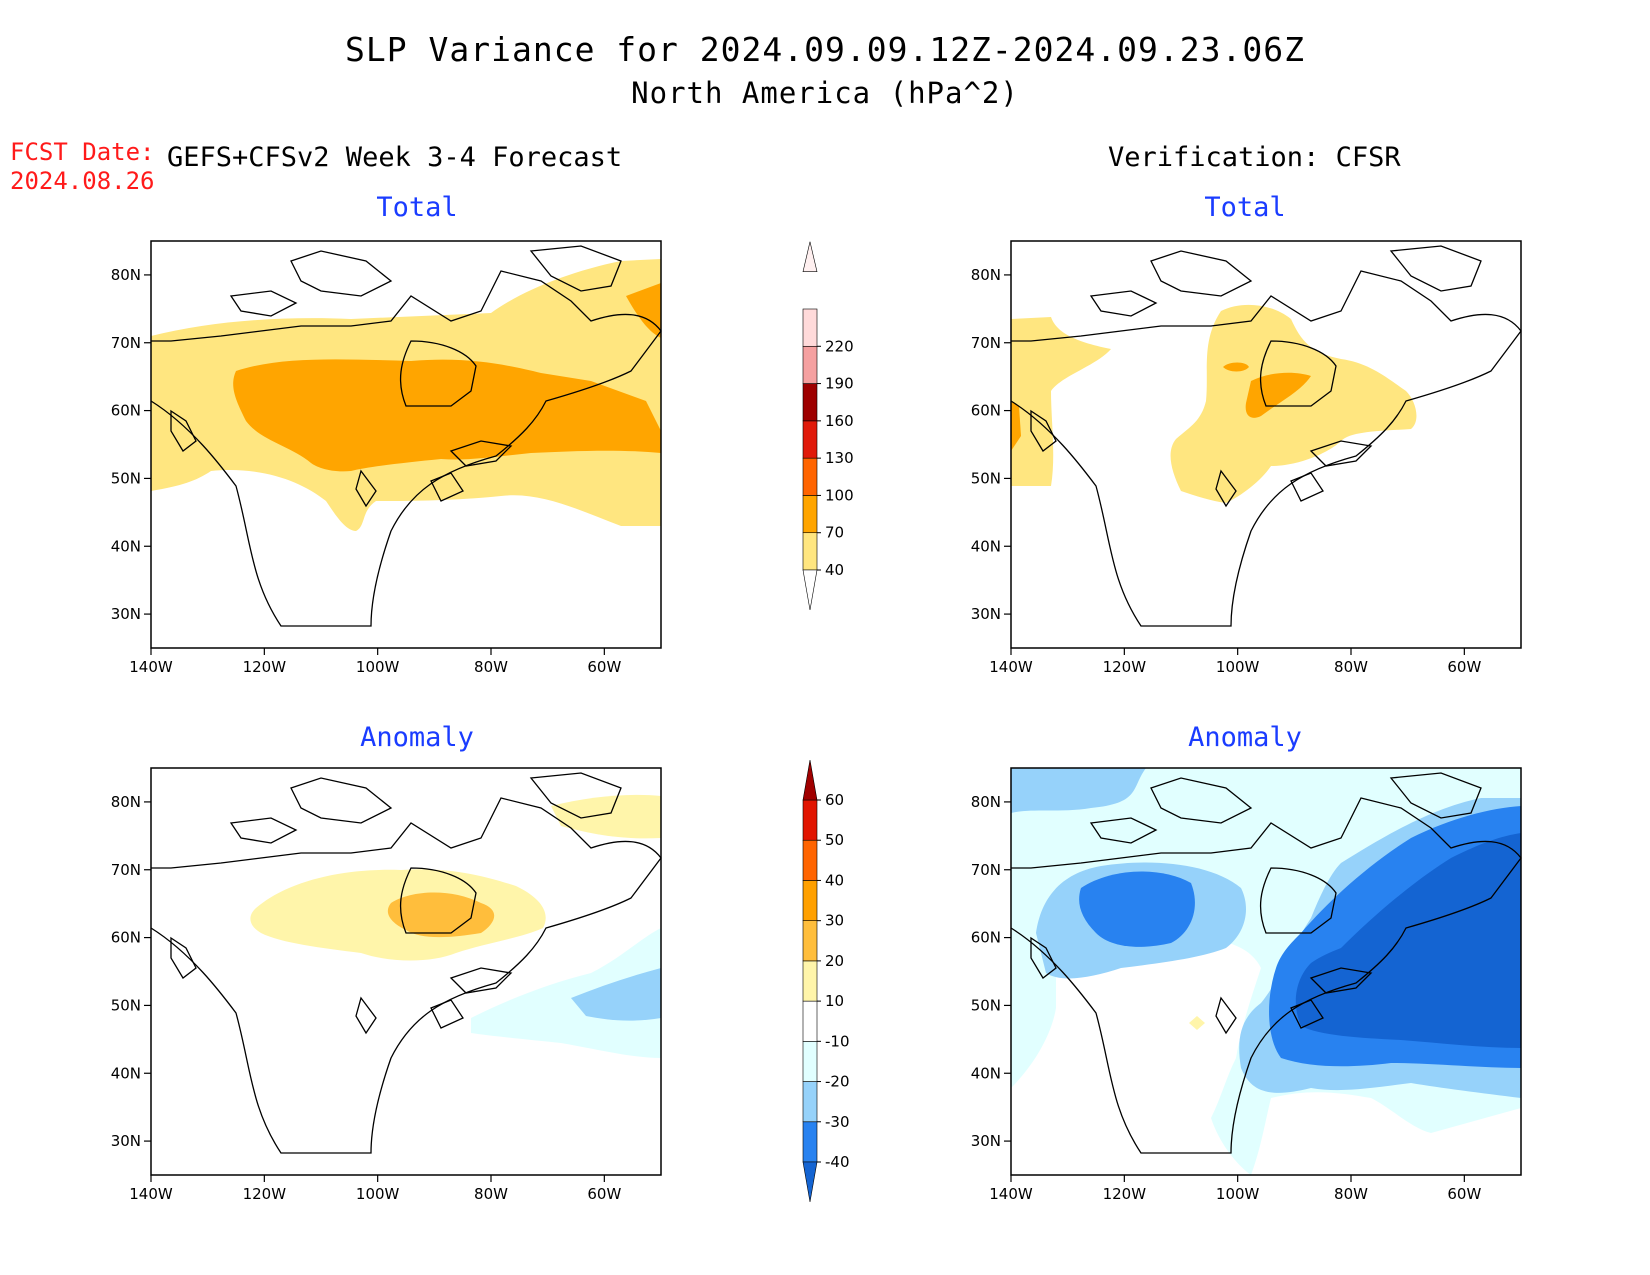  I want to click on colorbar-level-label: 130, so click(839, 458).